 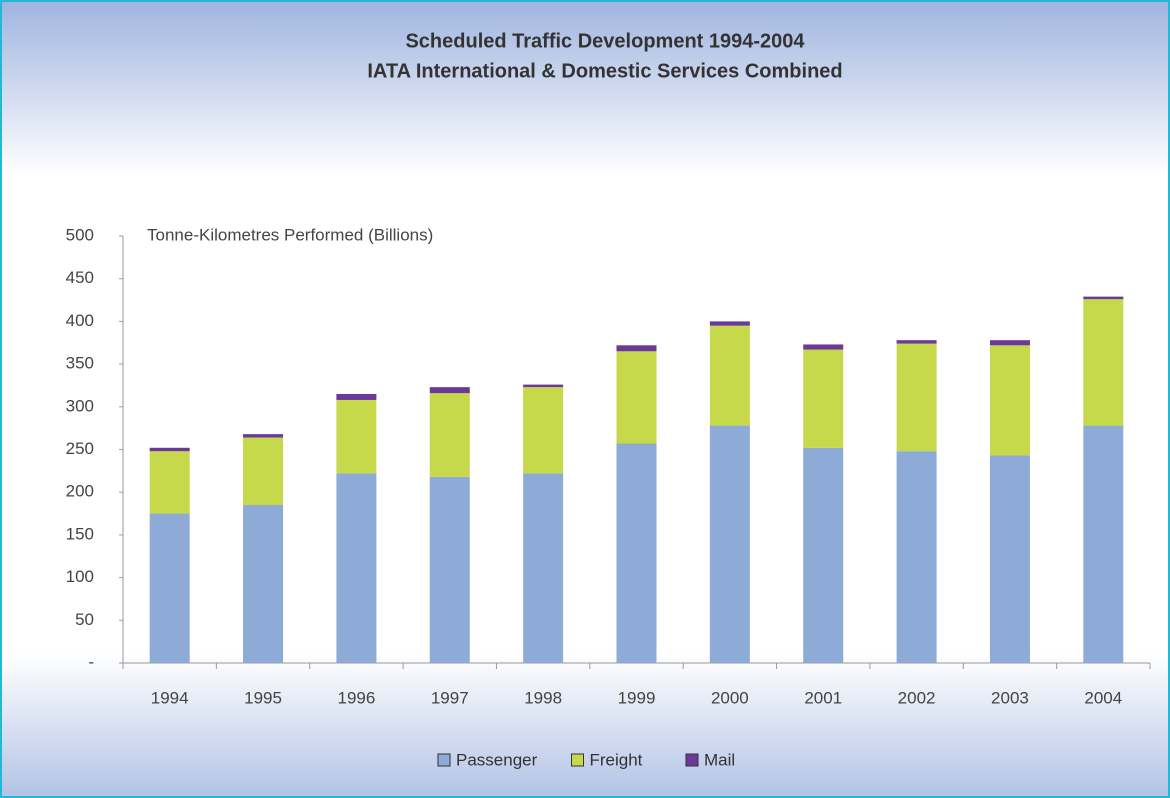 What do you see at coordinates (80, 320) in the screenshot?
I see `y-tick-label: 400` at bounding box center [80, 320].